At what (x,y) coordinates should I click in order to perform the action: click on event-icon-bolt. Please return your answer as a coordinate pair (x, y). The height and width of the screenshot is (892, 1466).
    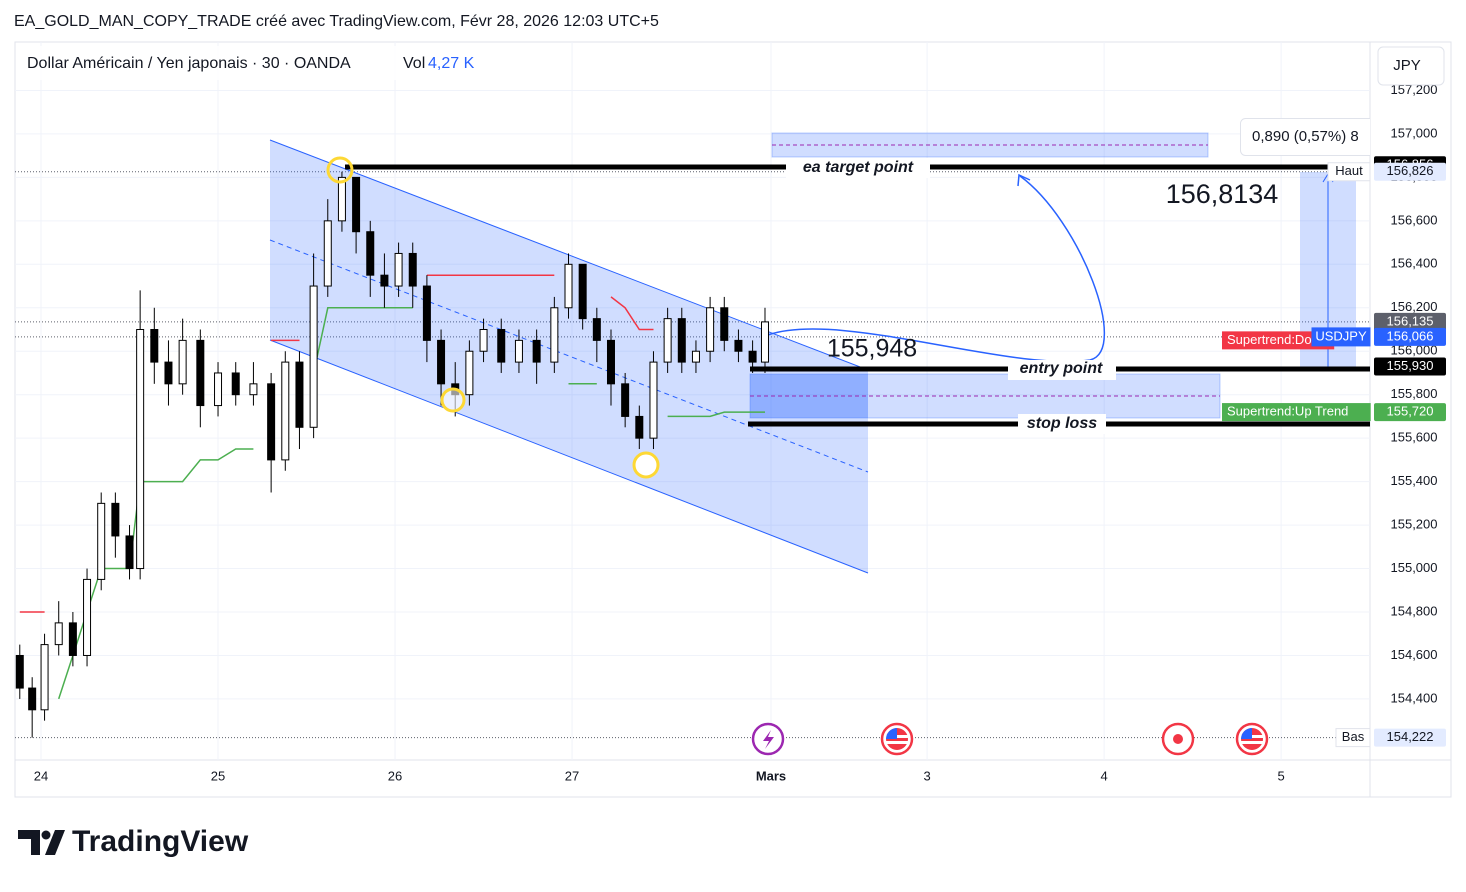
    Looking at the image, I should click on (768, 739).